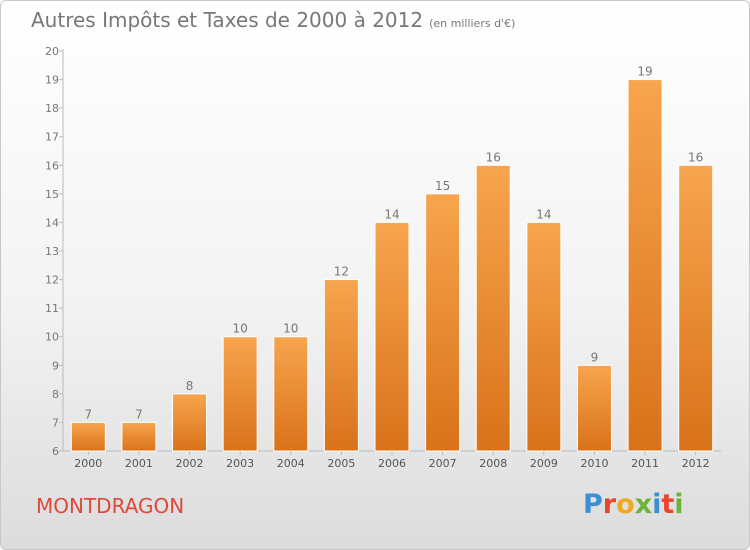 This screenshot has height=550, width=750. What do you see at coordinates (625, 504) in the screenshot?
I see `logo-letter: o` at bounding box center [625, 504].